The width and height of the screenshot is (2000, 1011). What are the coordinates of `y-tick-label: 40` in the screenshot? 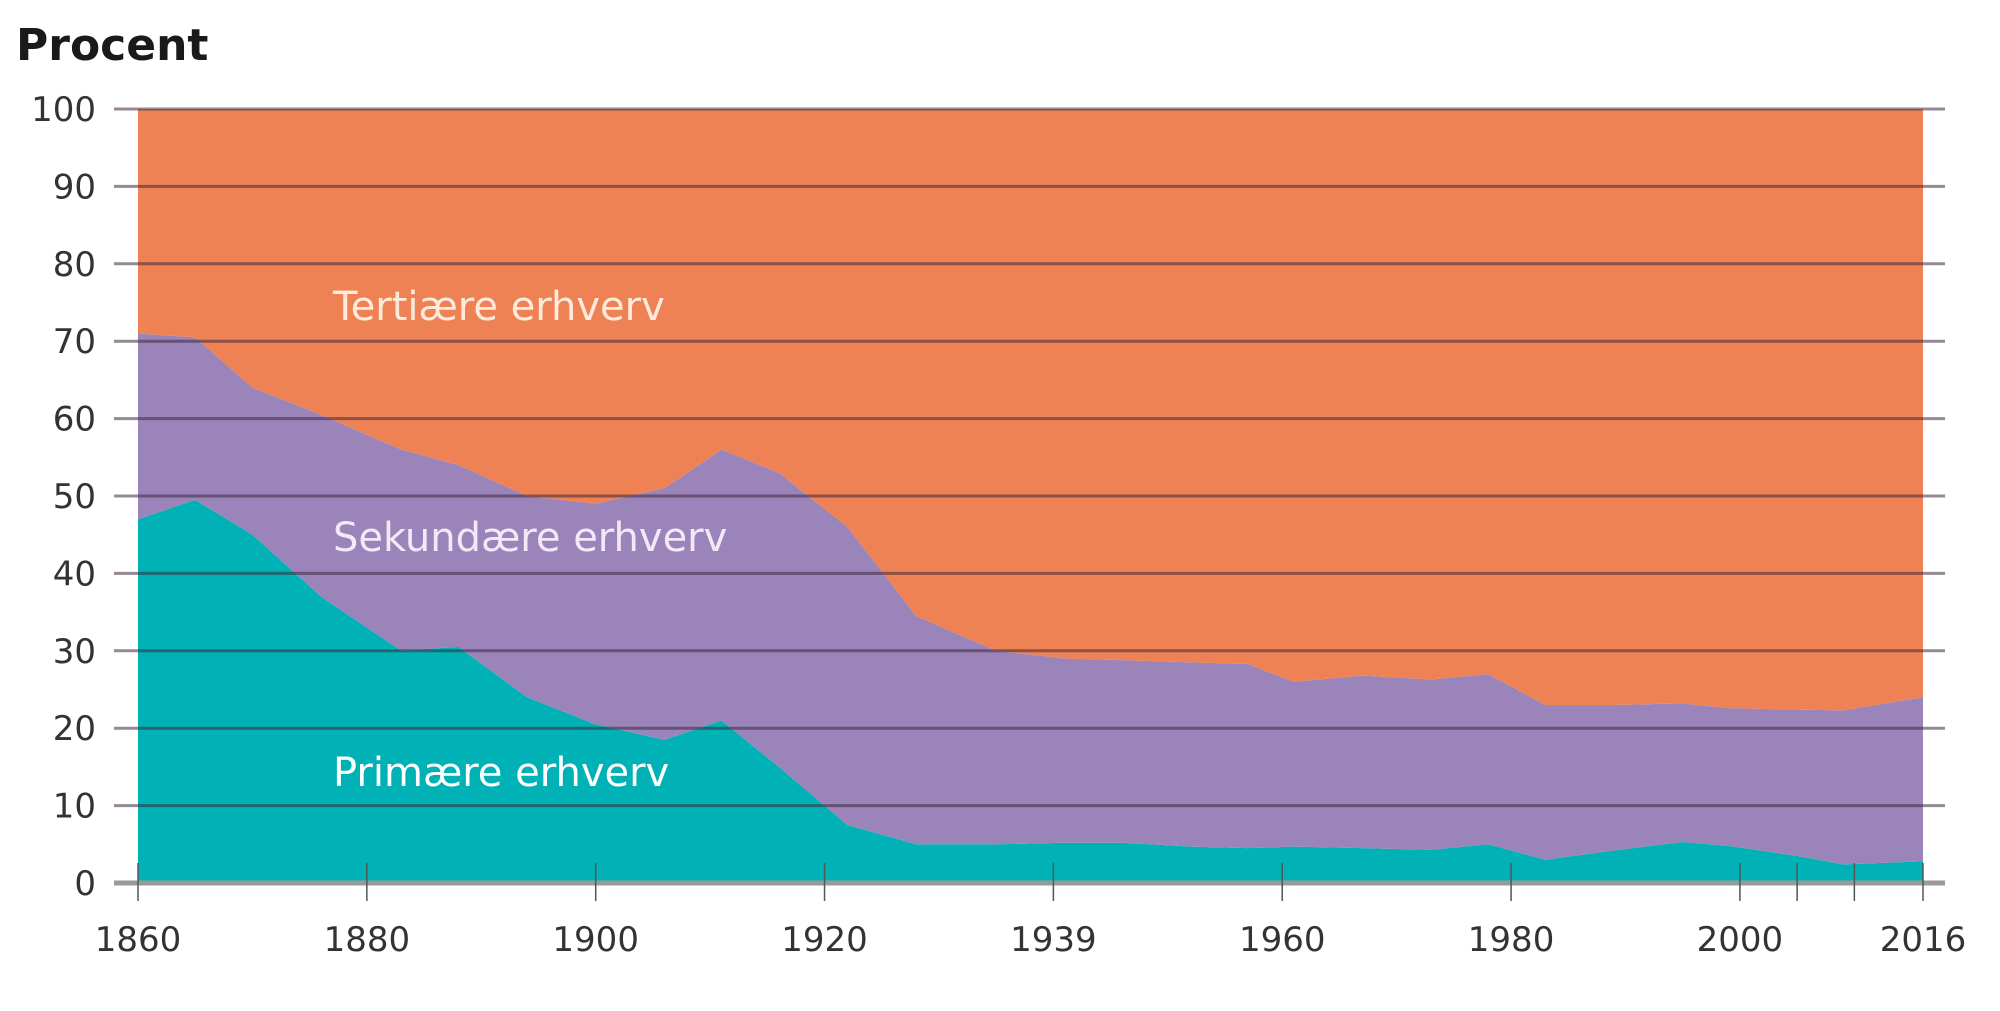 It's located at (74, 574).